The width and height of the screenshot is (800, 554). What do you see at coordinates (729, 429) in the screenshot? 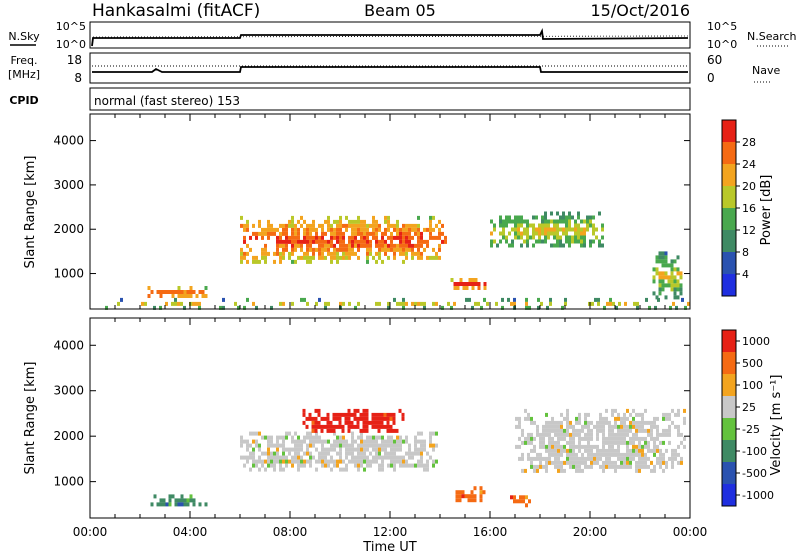
I see `colorbar-segment` at bounding box center [729, 429].